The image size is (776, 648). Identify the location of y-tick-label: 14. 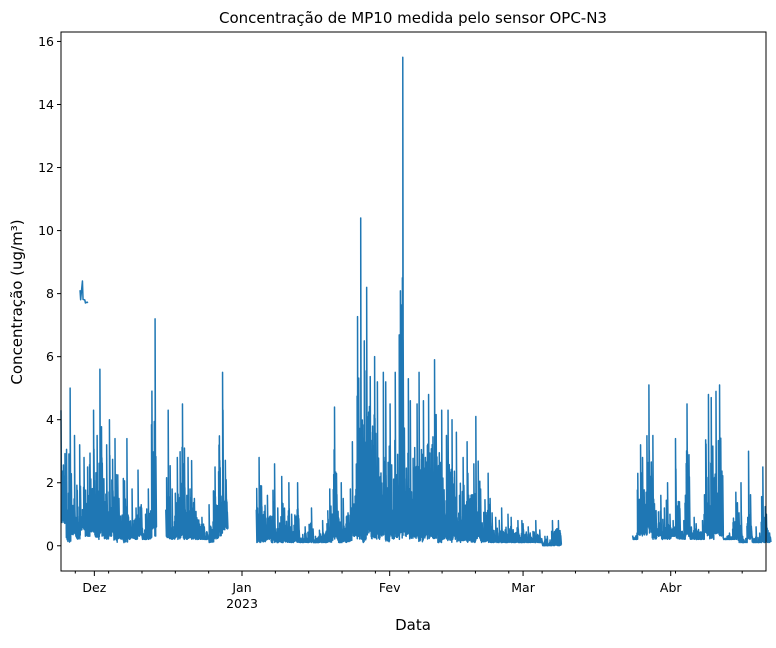
(46, 104).